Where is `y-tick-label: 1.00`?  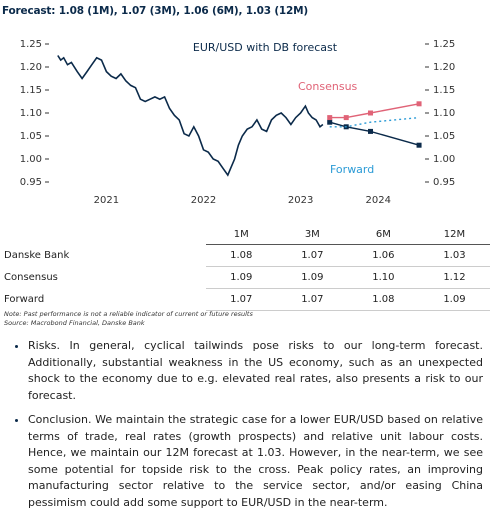
y-tick-label: 1.00 is located at coordinates (31, 159).